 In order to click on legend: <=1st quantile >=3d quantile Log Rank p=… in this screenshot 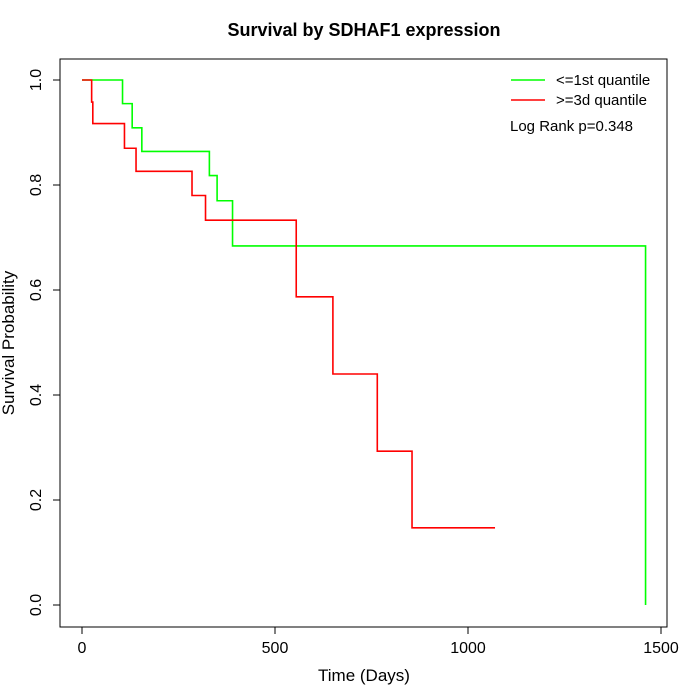, I will do `click(580, 103)`.